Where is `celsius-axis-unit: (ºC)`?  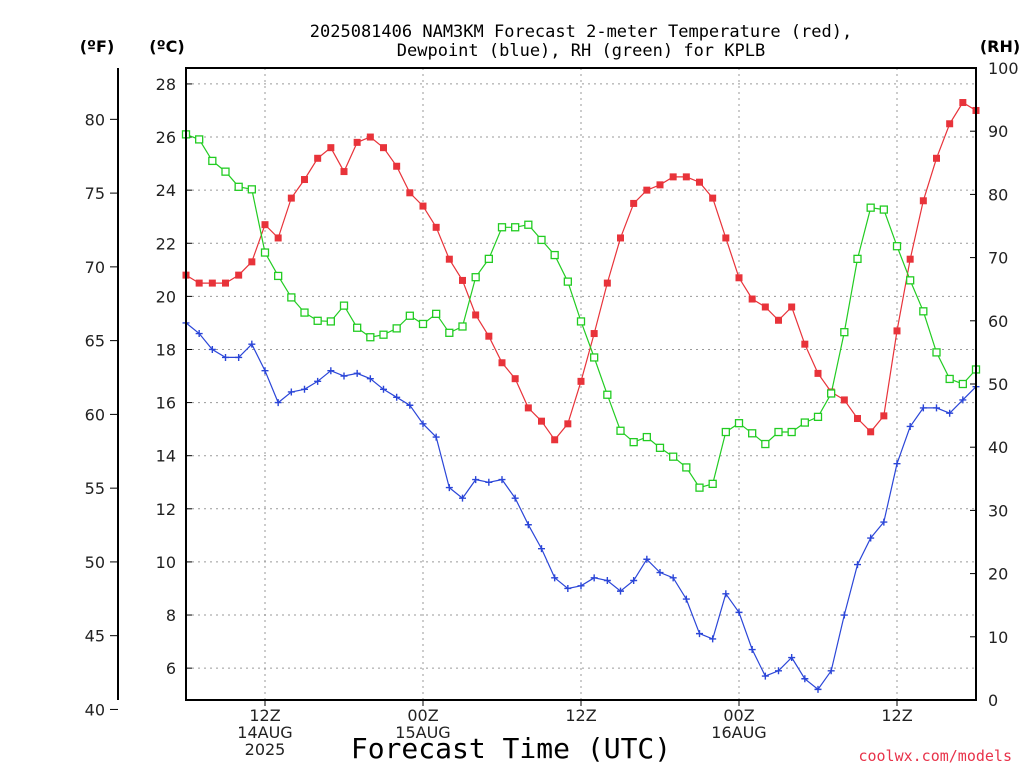
celsius-axis-unit: (ºC) is located at coordinates (166, 46).